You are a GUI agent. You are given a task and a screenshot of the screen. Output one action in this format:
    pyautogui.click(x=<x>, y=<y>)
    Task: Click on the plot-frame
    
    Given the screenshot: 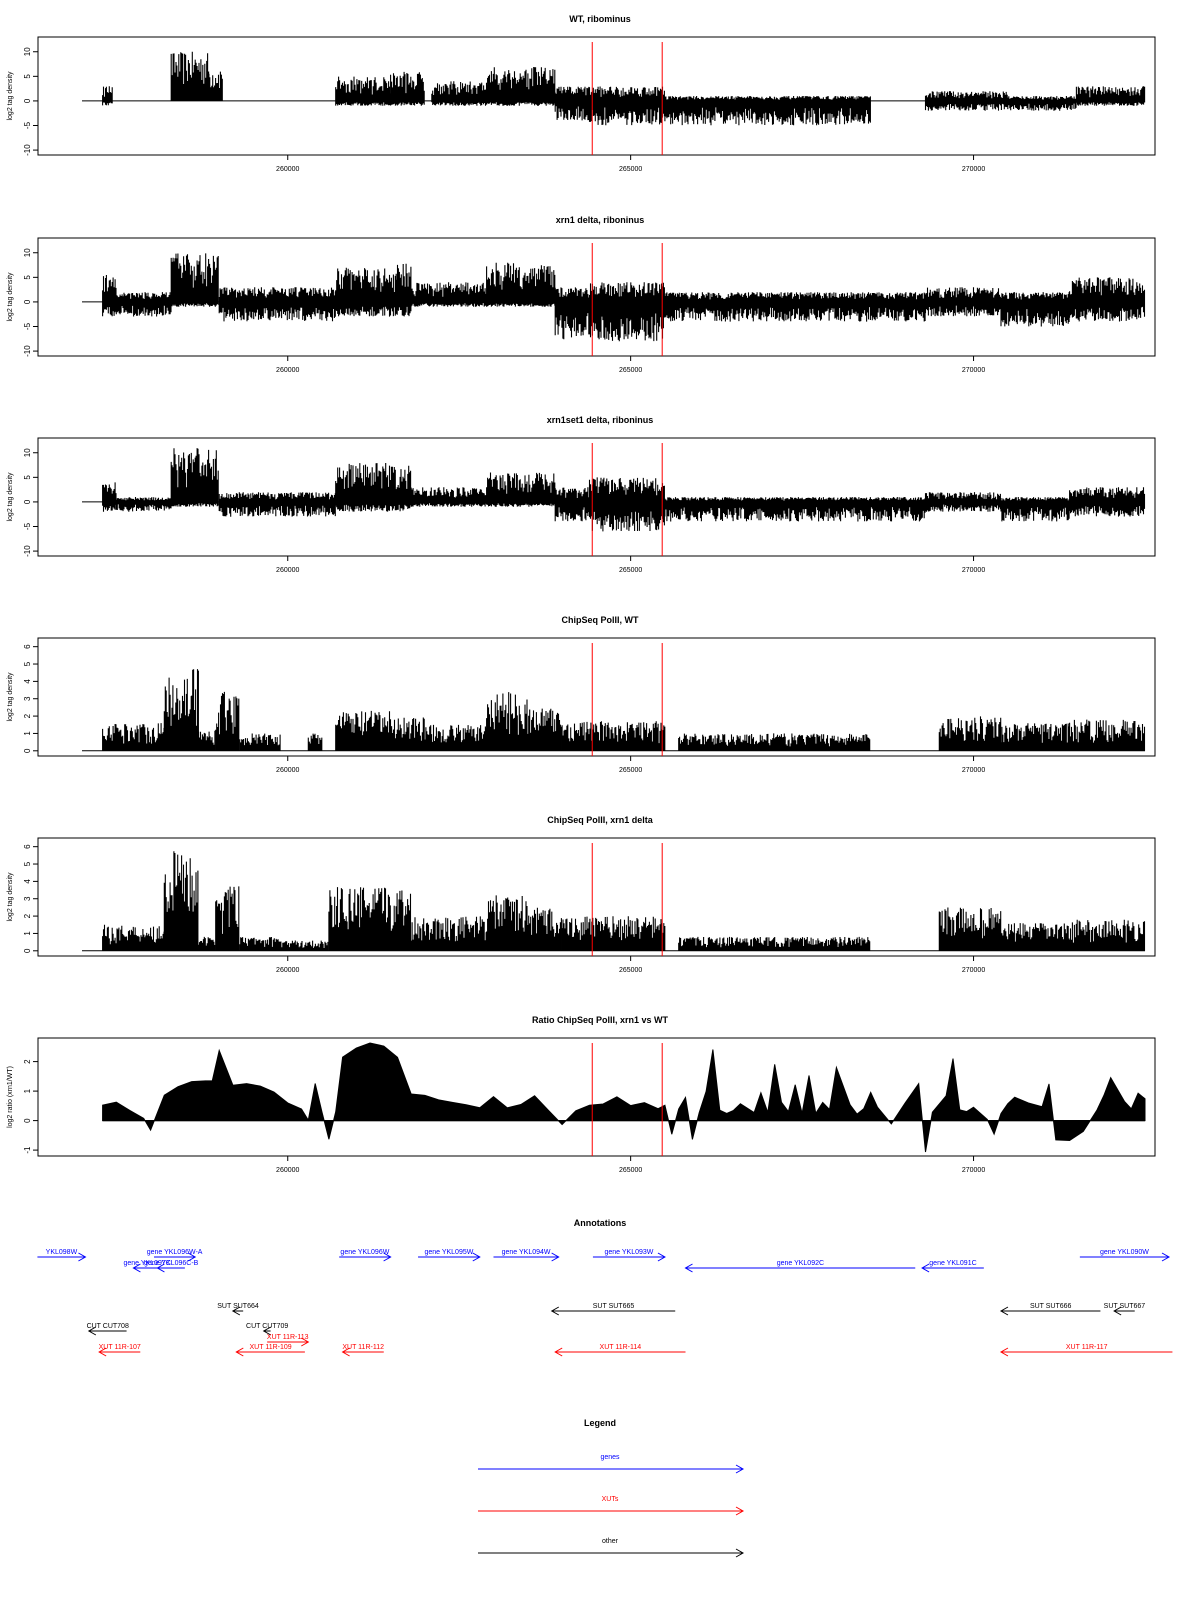 What is the action you would take?
    pyautogui.click(x=596, y=697)
    